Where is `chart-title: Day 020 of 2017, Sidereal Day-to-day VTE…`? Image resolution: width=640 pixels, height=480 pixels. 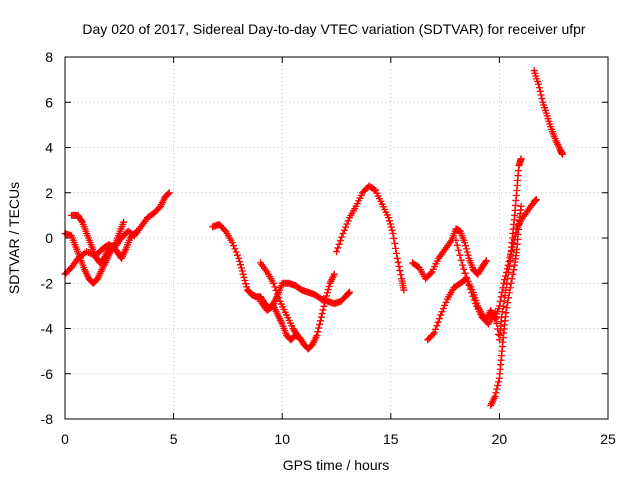 chart-title: Day 020 of 2017, Sidereal Day-to-day VTE… is located at coordinates (334, 29).